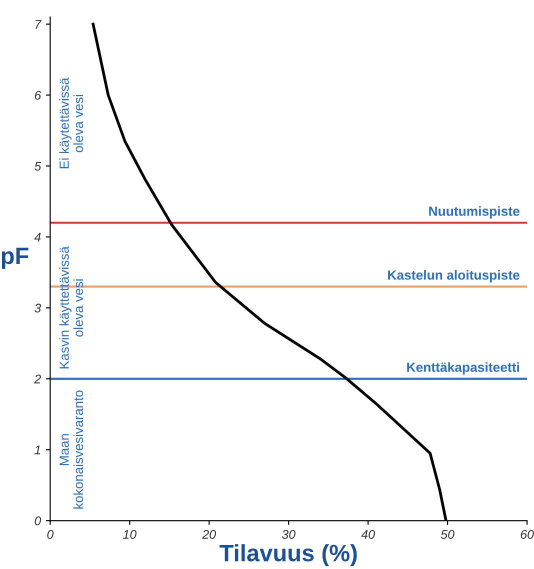 This screenshot has height=569, width=534. What do you see at coordinates (37, 379) in the screenshot?
I see `y-tick-label: 2` at bounding box center [37, 379].